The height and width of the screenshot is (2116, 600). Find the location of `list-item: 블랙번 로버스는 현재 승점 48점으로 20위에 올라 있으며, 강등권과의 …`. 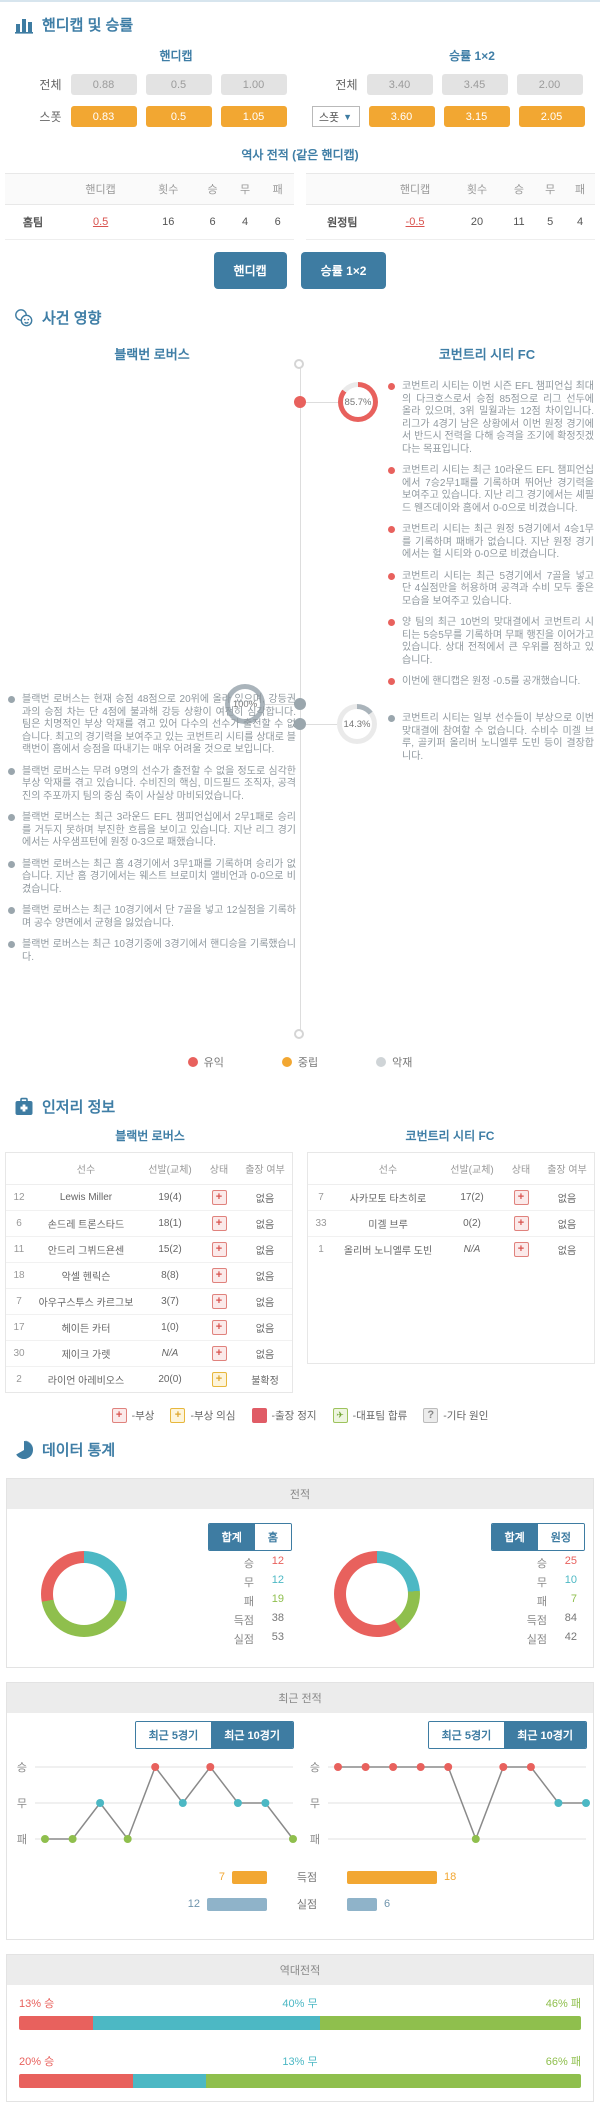

list-item: 블랙번 로버스는 현재 승점 48점으로 20위에 올라 있으며, 강등권과의 … is located at coordinates (152, 725).